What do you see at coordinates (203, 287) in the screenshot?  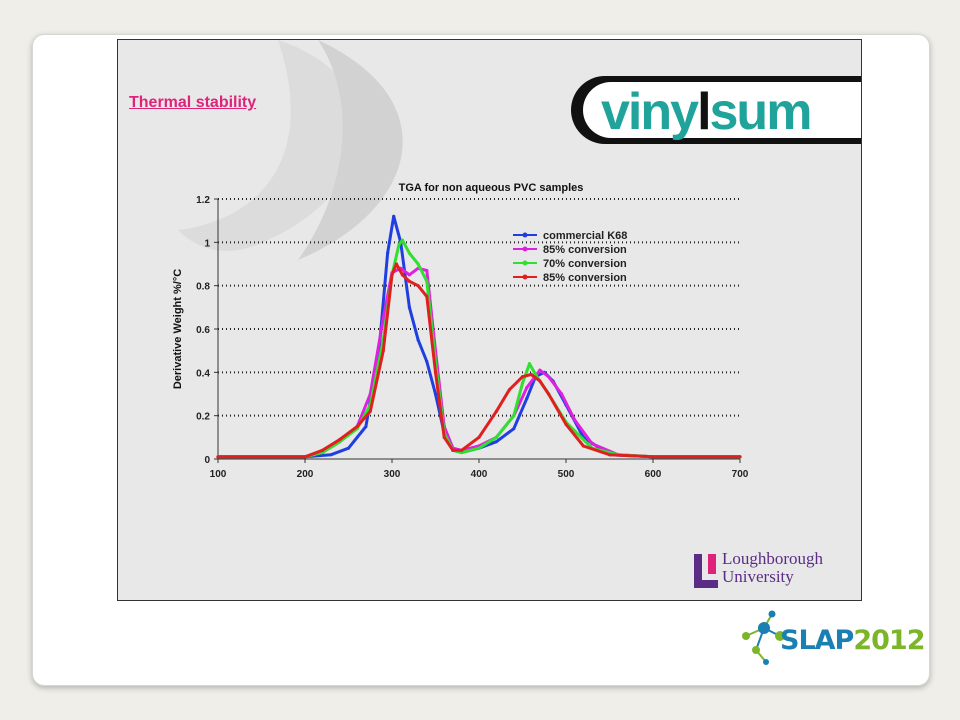 I see `y-tick-label: 0.8` at bounding box center [203, 287].